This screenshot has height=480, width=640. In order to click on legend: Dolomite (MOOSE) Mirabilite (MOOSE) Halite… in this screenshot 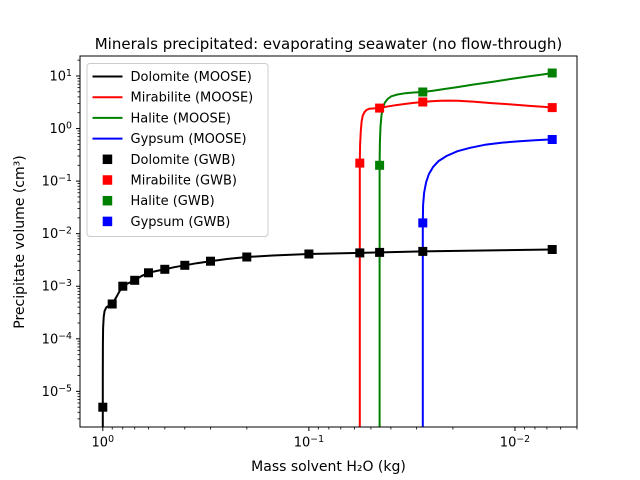, I will do `click(177, 150)`.